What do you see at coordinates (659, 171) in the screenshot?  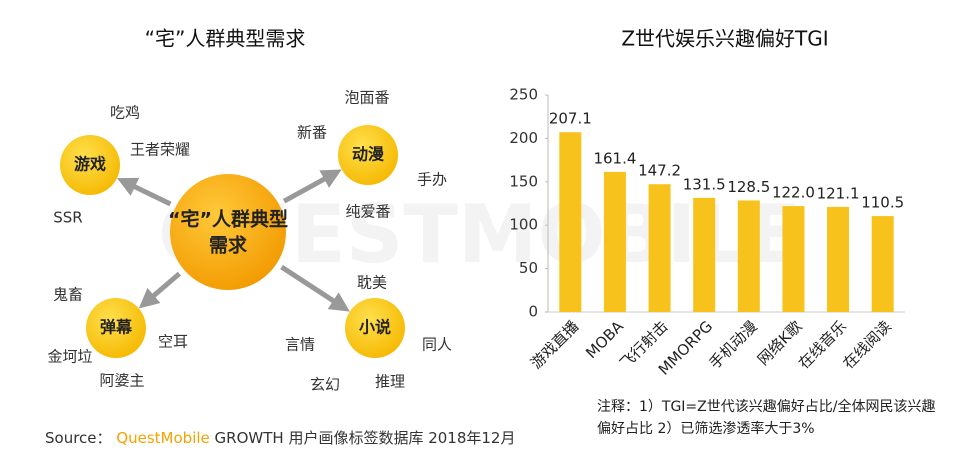 I see `value-label: 147.2` at bounding box center [659, 171].